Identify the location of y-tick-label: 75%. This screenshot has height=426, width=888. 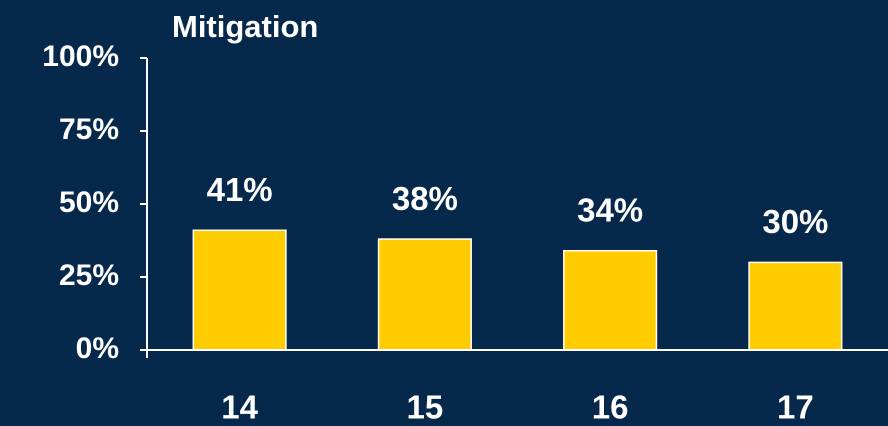
(89, 129).